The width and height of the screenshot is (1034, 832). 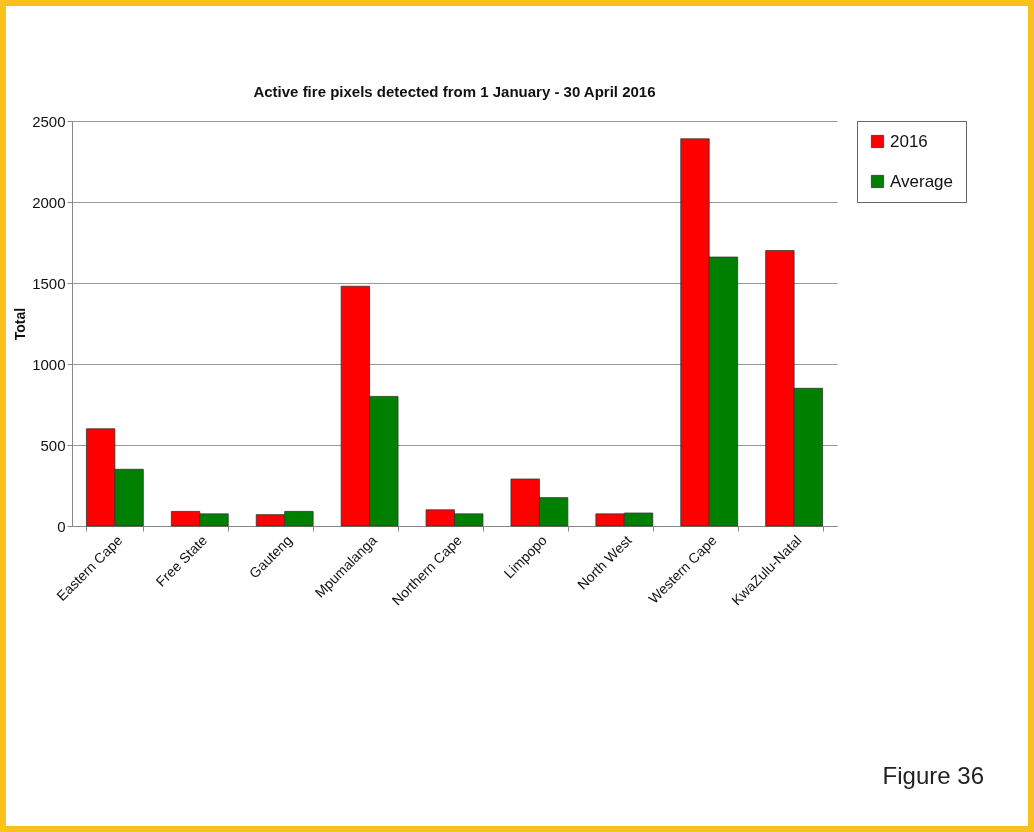 What do you see at coordinates (909, 141) in the screenshot?
I see `legend-label: 2016` at bounding box center [909, 141].